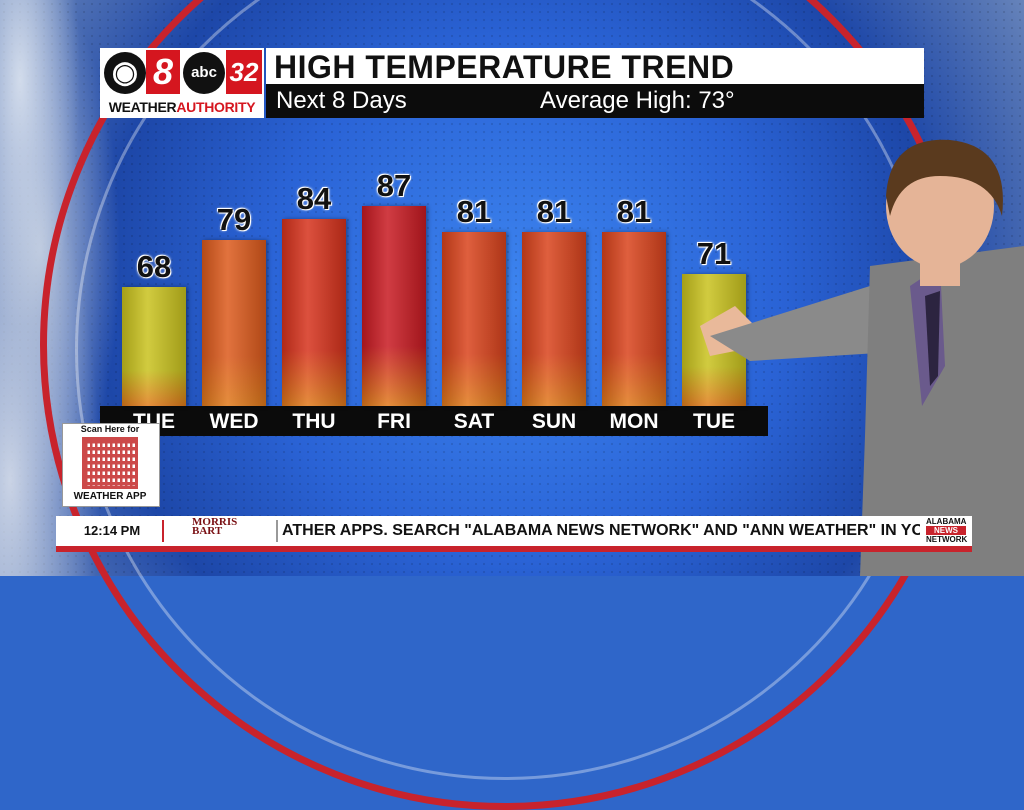  What do you see at coordinates (314, 421) in the screenshot?
I see `day-label: THU` at bounding box center [314, 421].